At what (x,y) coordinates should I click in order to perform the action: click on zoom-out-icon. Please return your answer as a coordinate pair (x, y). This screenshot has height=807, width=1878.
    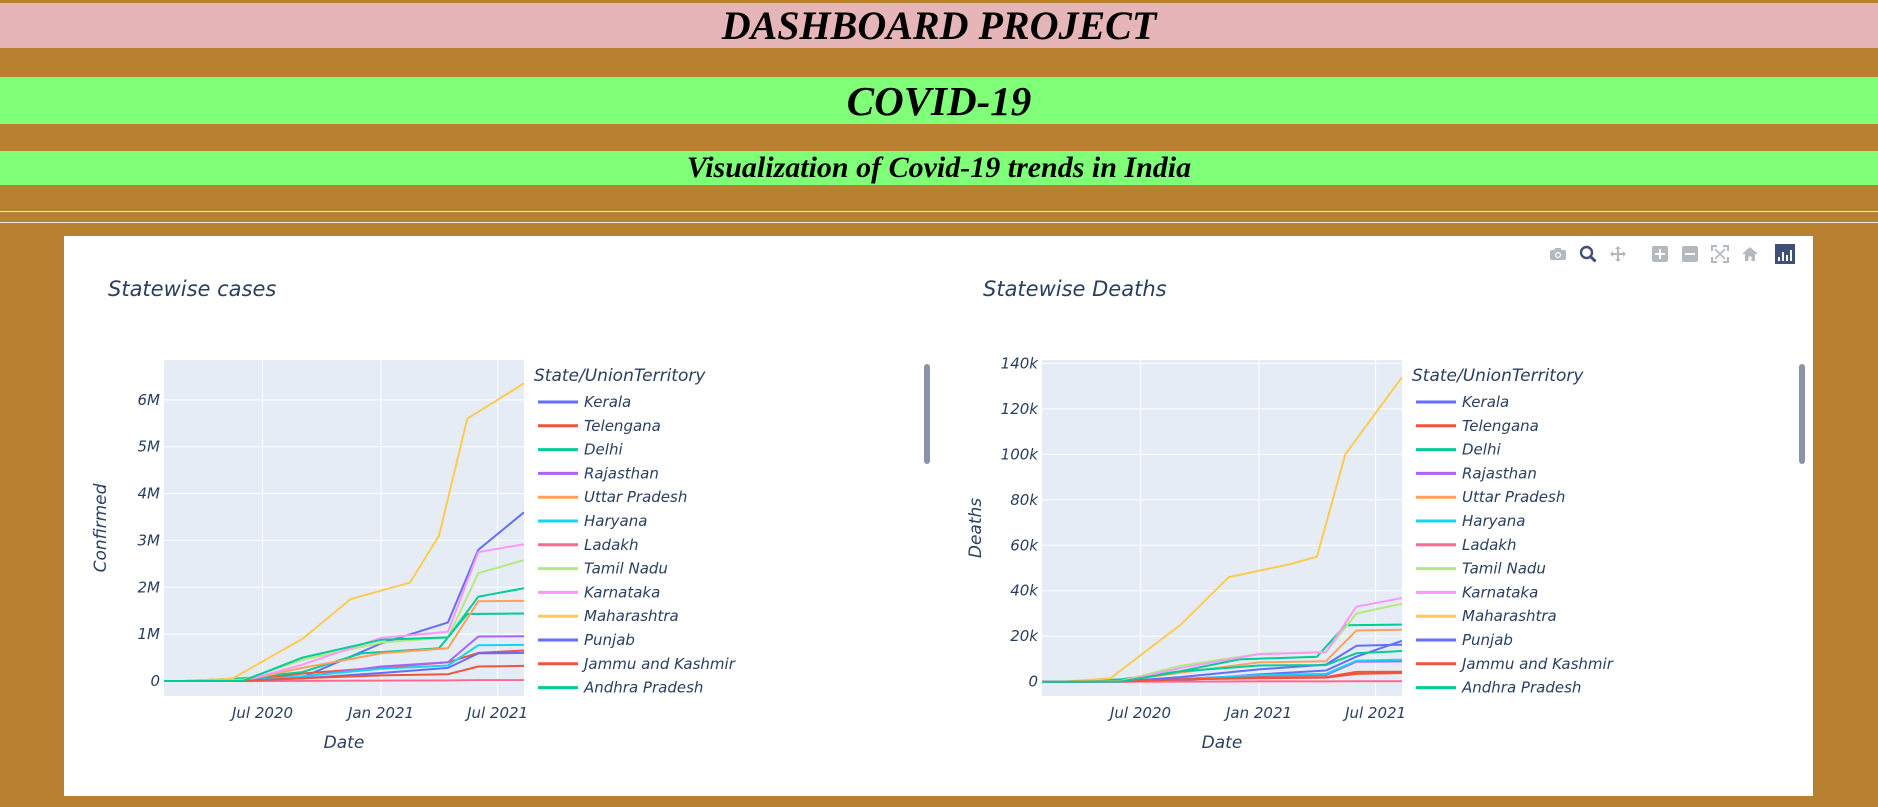
    Looking at the image, I should click on (1690, 254).